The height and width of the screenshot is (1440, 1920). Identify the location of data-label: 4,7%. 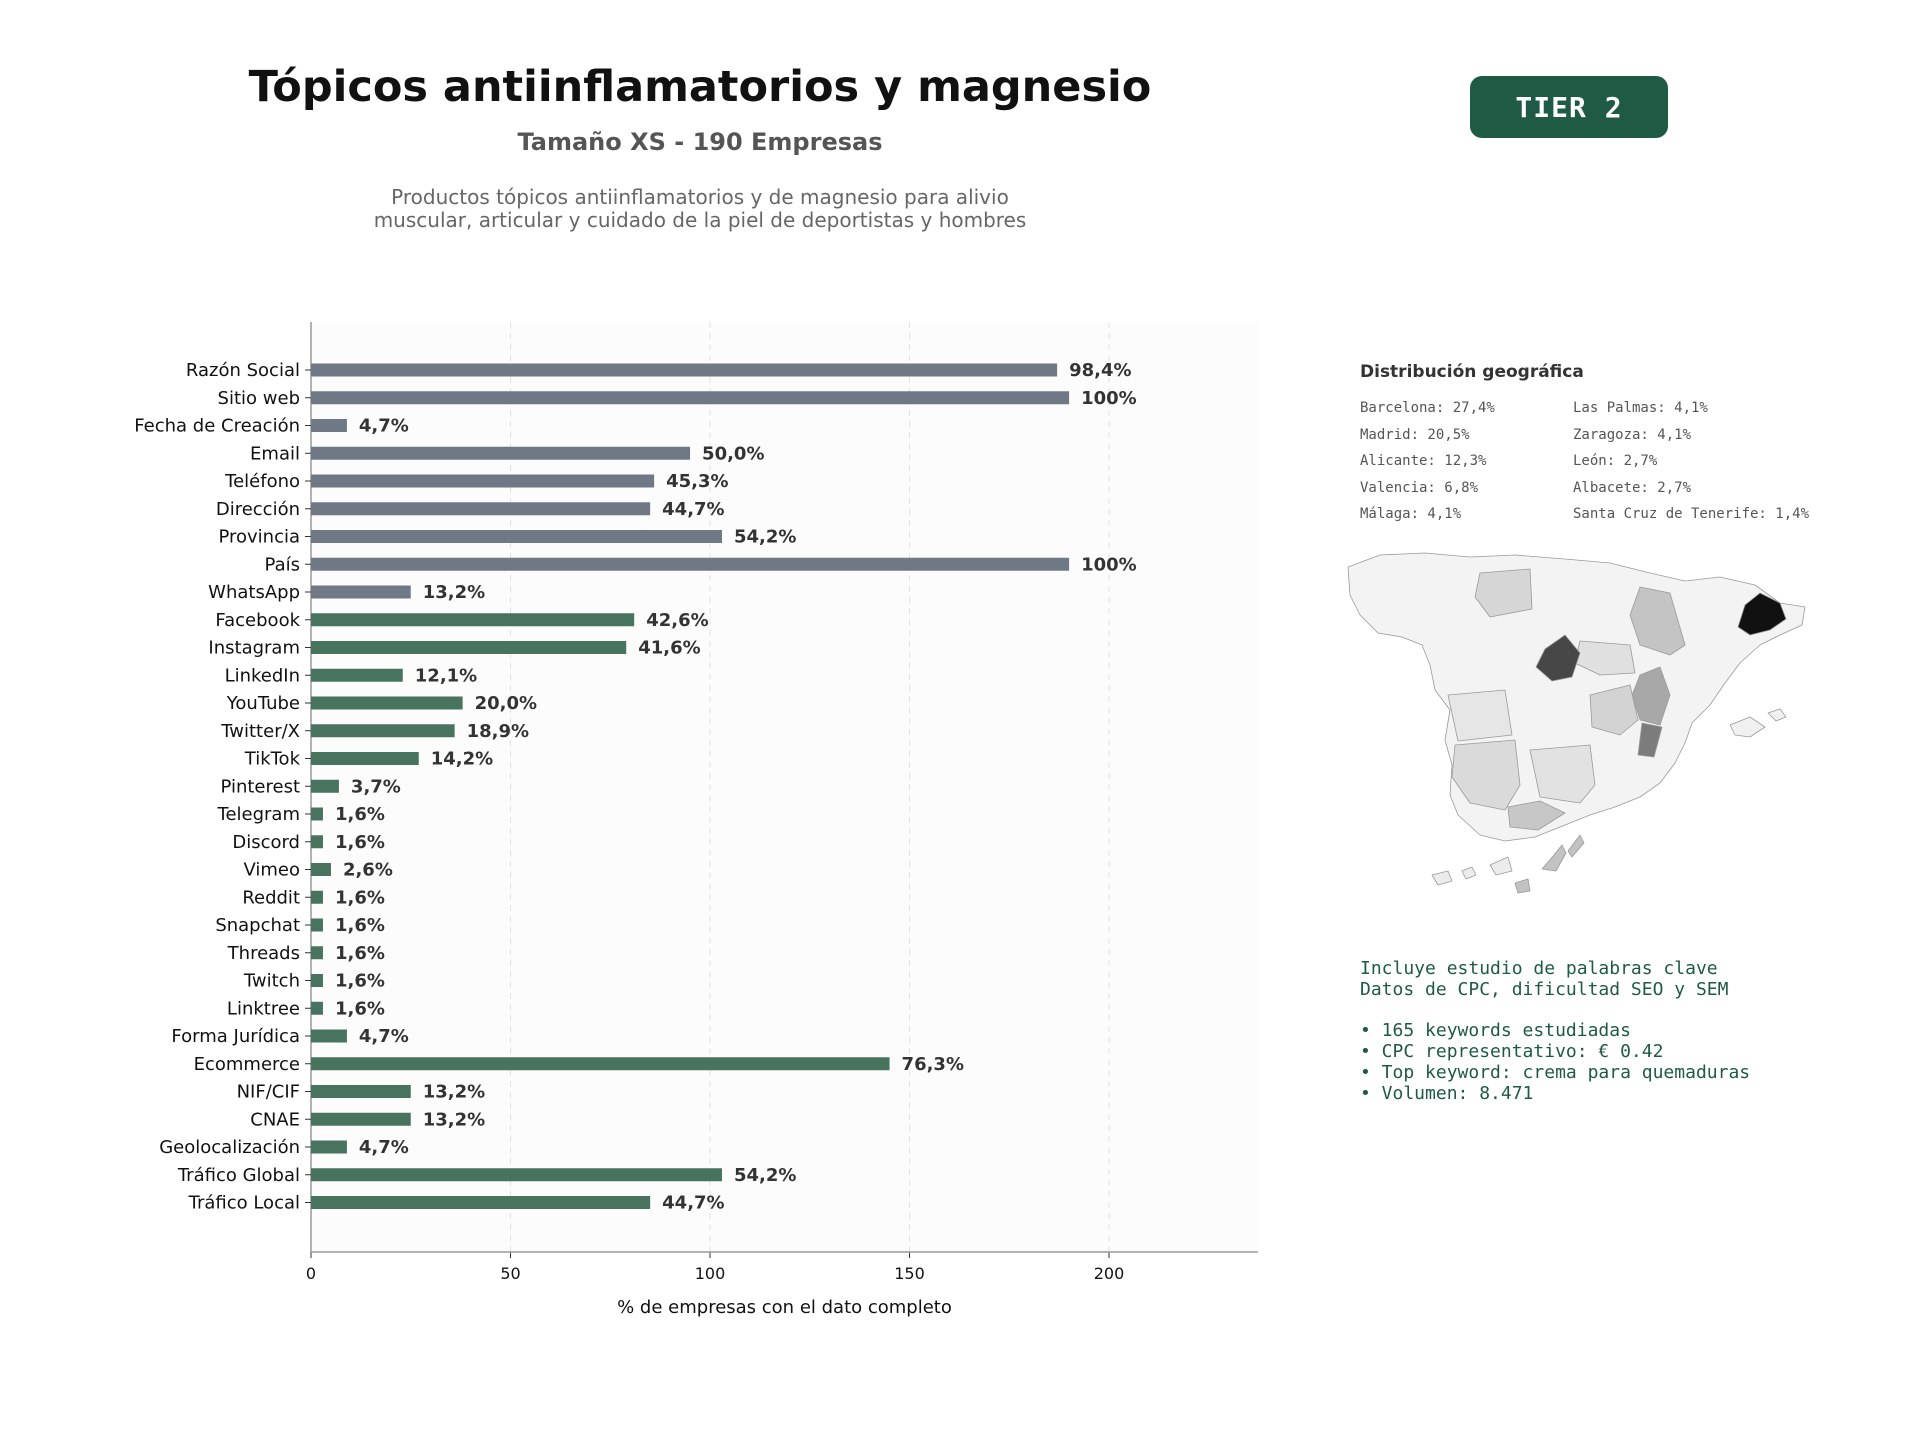
(384, 1147).